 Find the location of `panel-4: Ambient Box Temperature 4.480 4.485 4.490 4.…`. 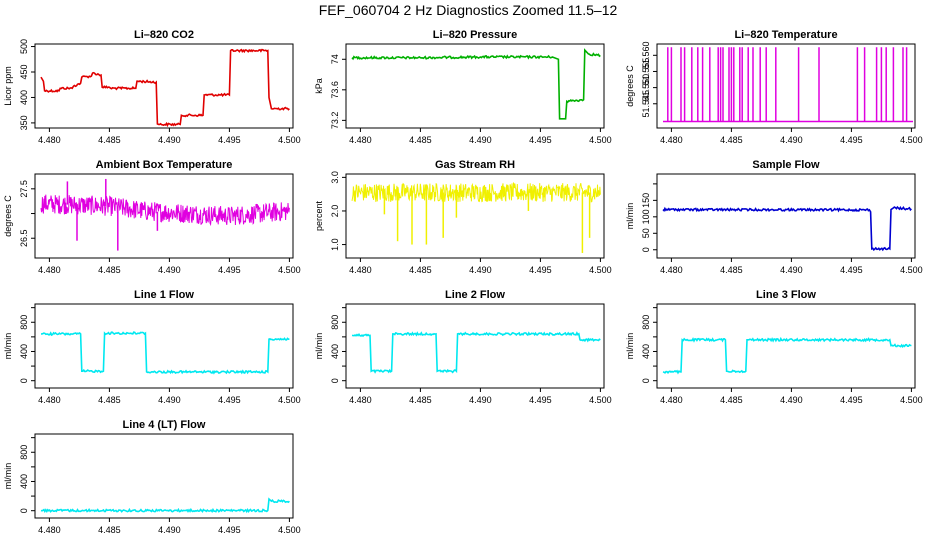

panel-4: Ambient Box Temperature 4.480 4.485 4.490 4.… is located at coordinates (152, 217).